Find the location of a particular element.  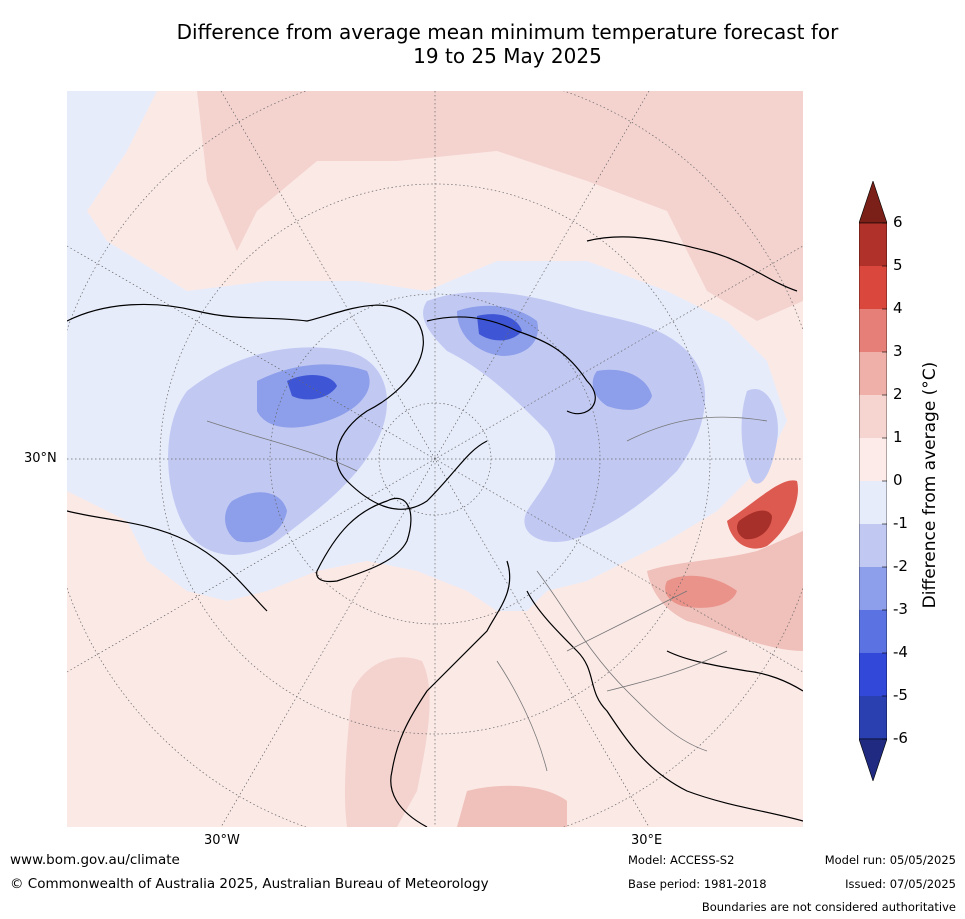

title-line-2: 19 to 25 May 2025 is located at coordinates (507, 56).